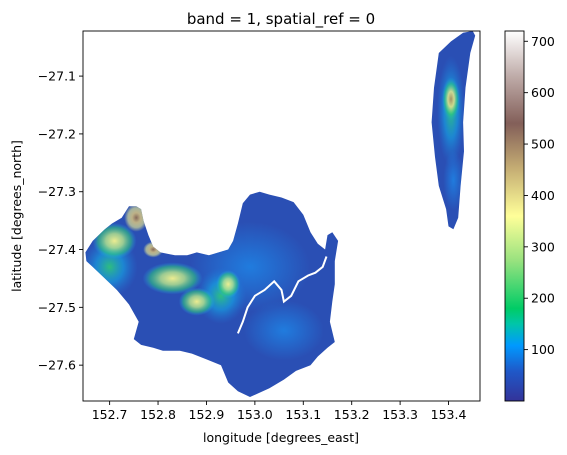  Describe the element at coordinates (303, 414) in the screenshot. I see `x-tick-label: 153.1` at that location.